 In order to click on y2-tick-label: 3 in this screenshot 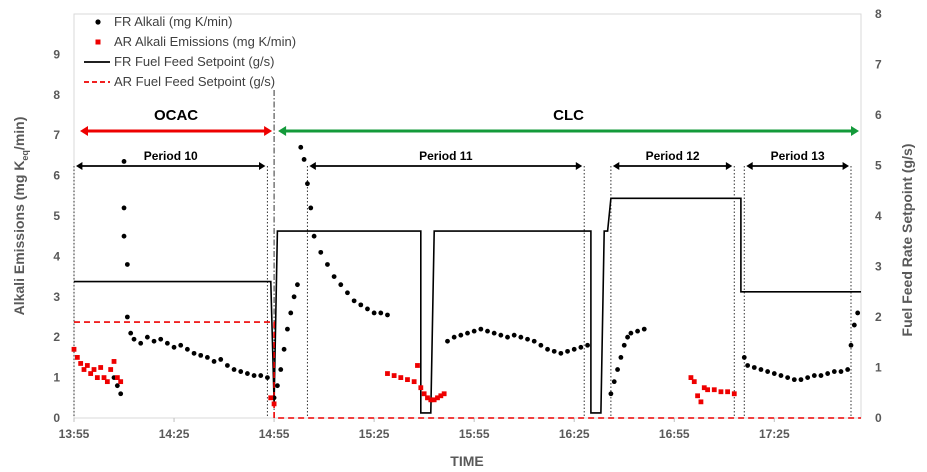, I will do `click(878, 267)`.